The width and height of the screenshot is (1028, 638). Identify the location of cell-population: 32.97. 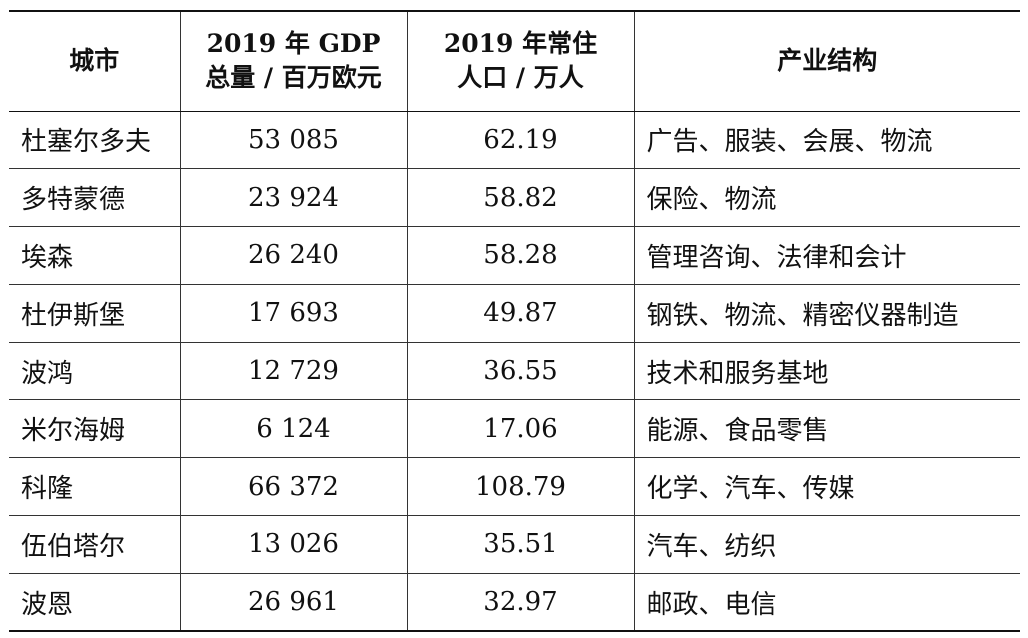
(520, 603).